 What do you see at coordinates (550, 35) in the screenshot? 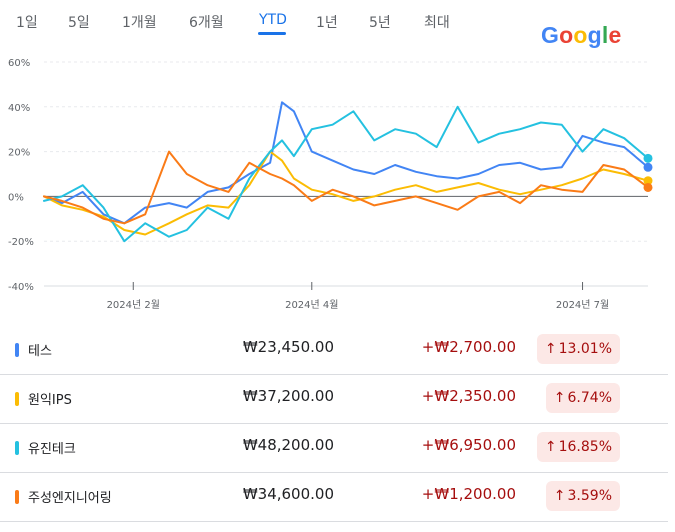
I see `logo-letter: G` at bounding box center [550, 35].